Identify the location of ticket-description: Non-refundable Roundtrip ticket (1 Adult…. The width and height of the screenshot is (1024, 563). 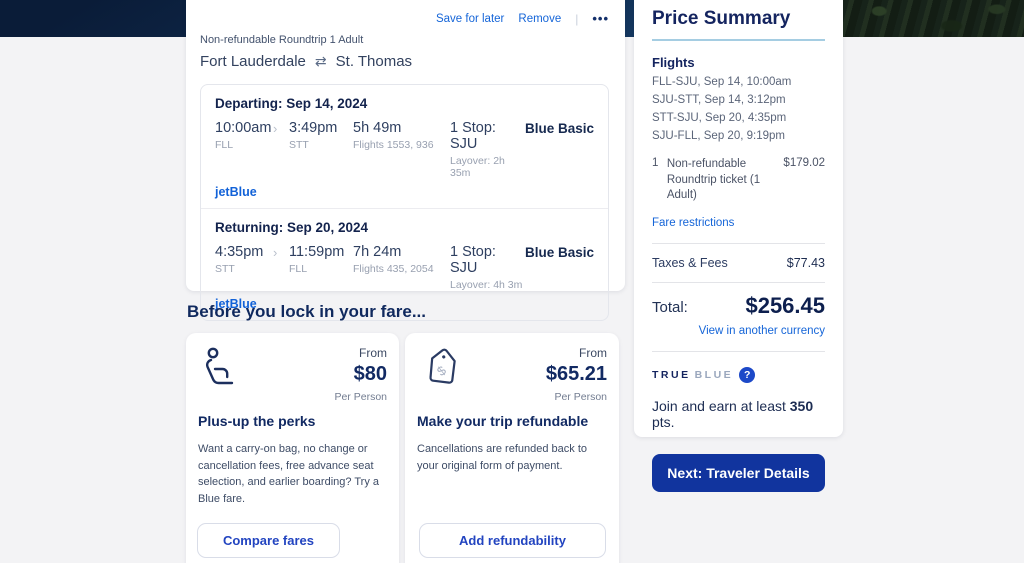
(713, 180).